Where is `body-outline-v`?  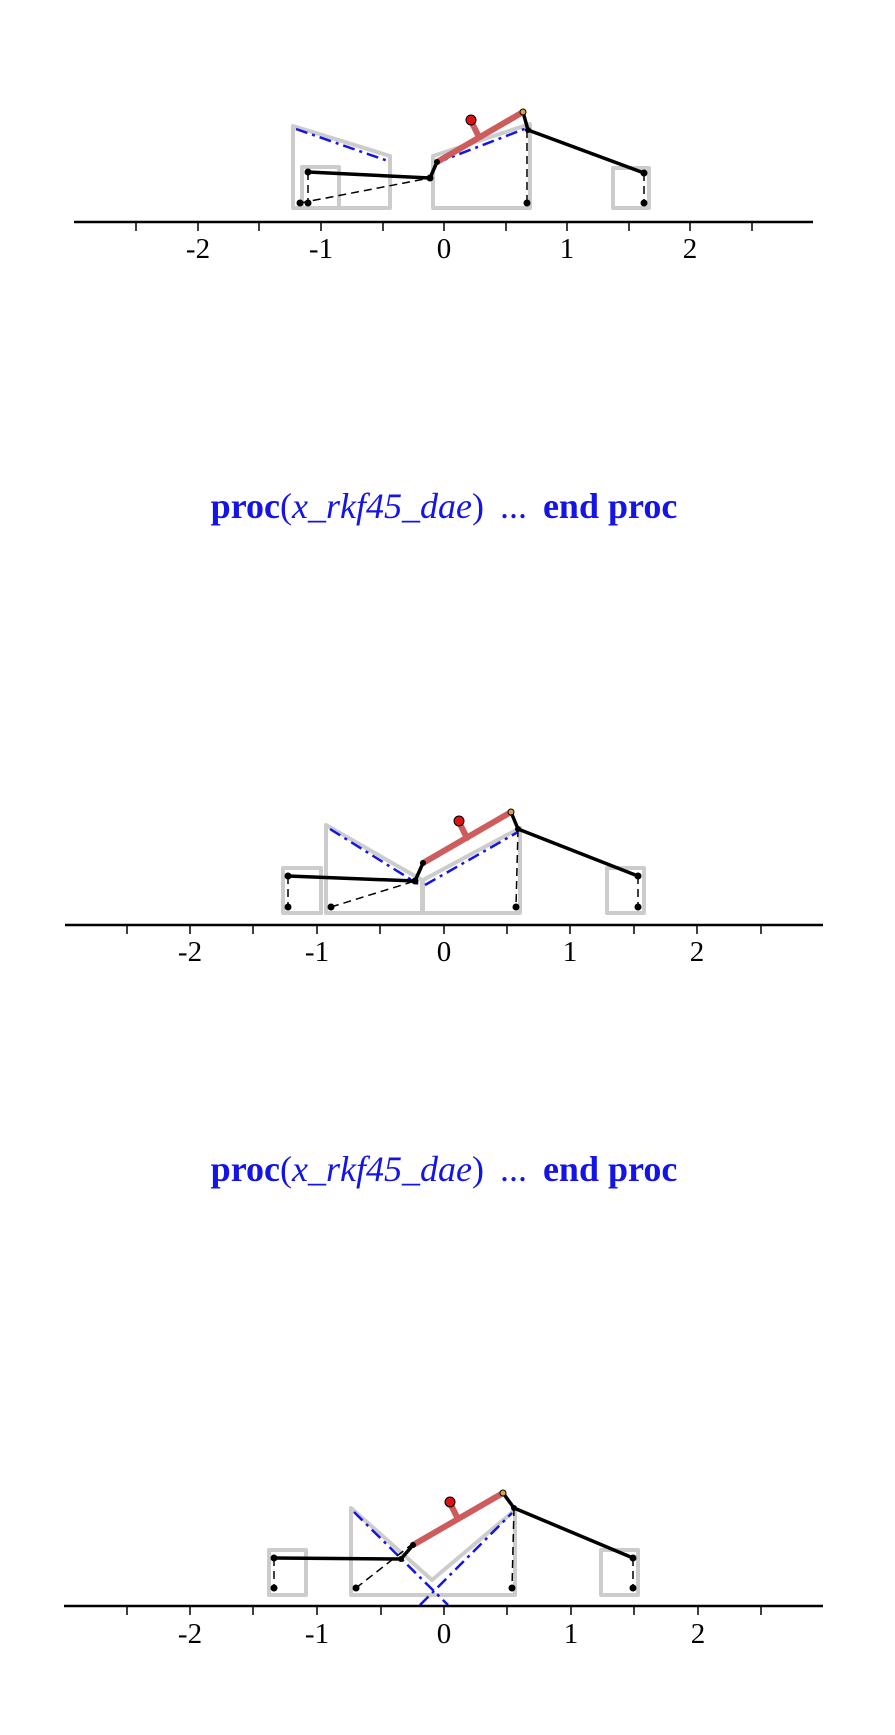 body-outline-v is located at coordinates (433, 1551).